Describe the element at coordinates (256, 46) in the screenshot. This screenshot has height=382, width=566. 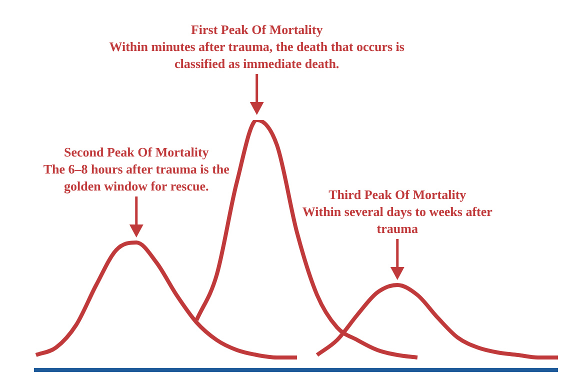
I see `text: First Peak Of Mortality Within minutes after trauma, the death that occurs is classified as immediate death.` at that location.